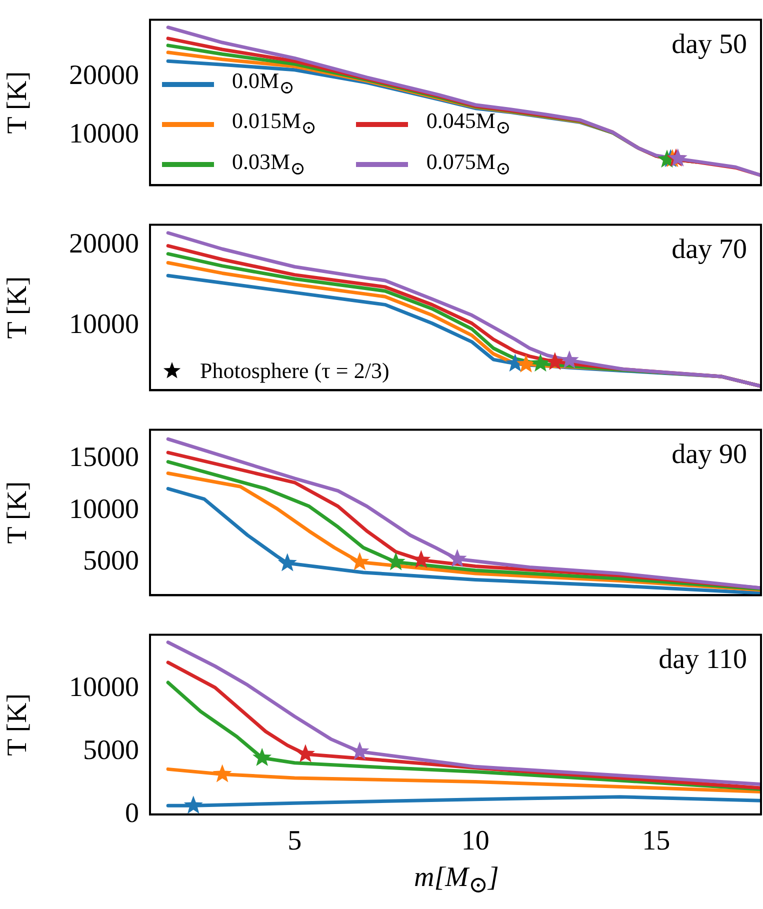 The width and height of the screenshot is (763, 909). Describe the element at coordinates (295, 841) in the screenshot. I see `x-tick-label: 5` at that location.